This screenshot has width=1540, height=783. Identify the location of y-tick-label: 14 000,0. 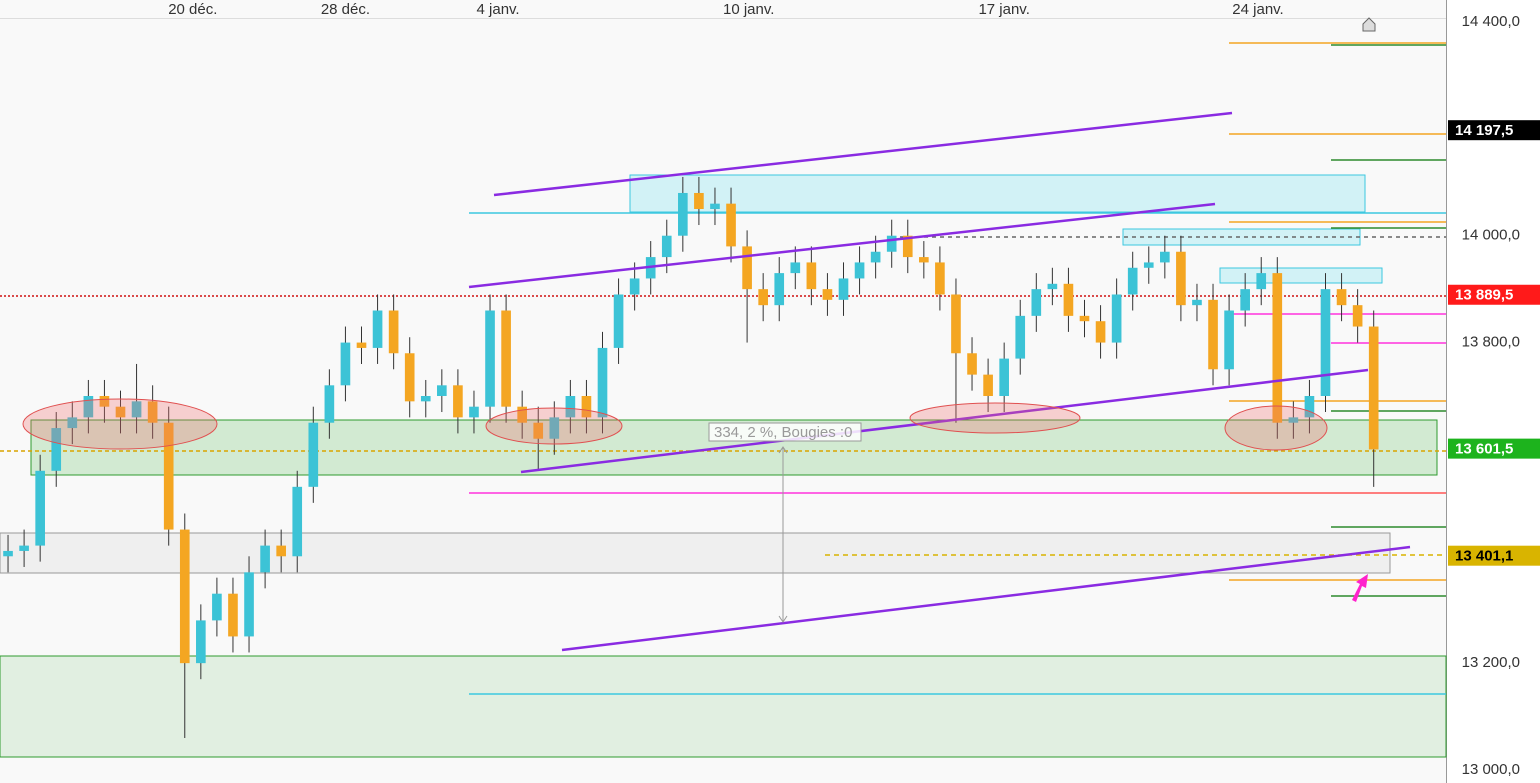
(1491, 235).